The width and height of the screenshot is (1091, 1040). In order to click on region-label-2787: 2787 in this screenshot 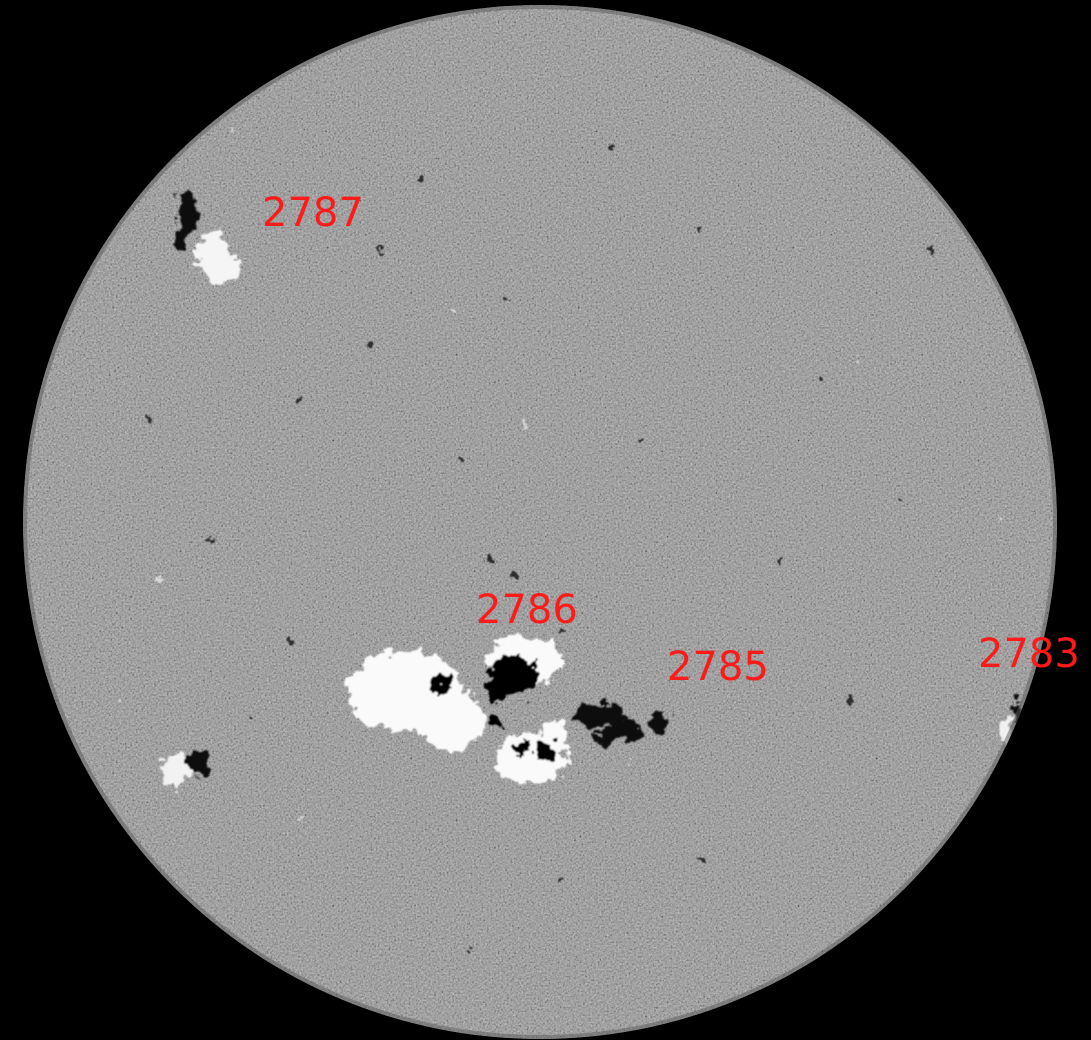, I will do `click(313, 213)`.